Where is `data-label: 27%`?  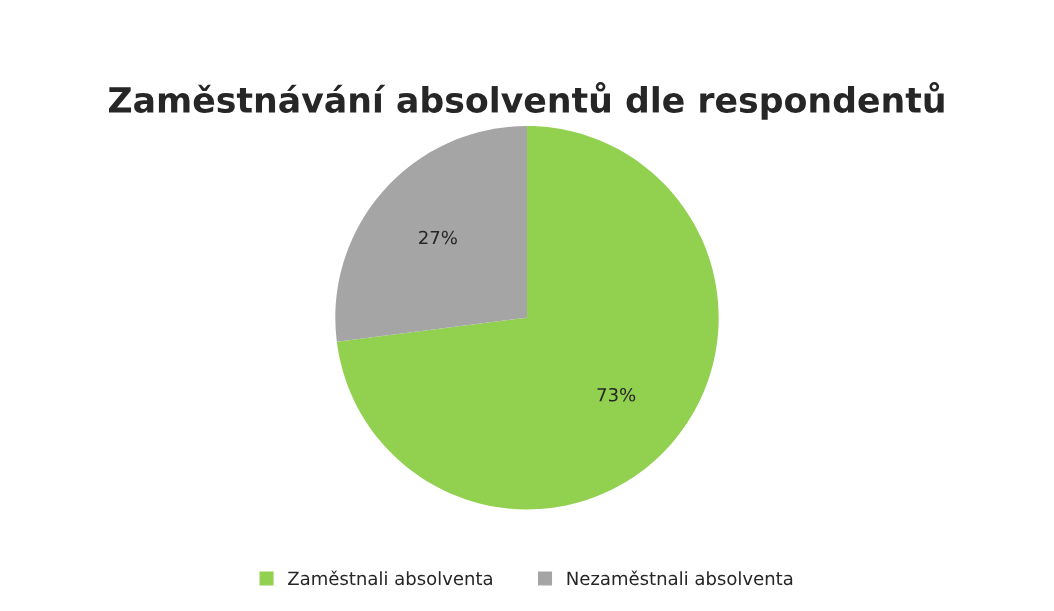
data-label: 27% is located at coordinates (438, 237).